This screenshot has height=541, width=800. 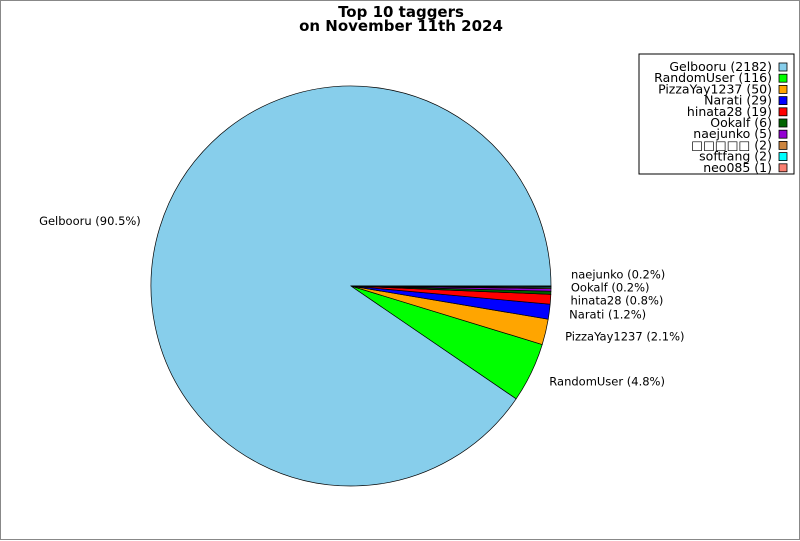 What do you see at coordinates (715, 88) in the screenshot?
I see `legend-entry: PizzaYay1237 (50)` at bounding box center [715, 88].